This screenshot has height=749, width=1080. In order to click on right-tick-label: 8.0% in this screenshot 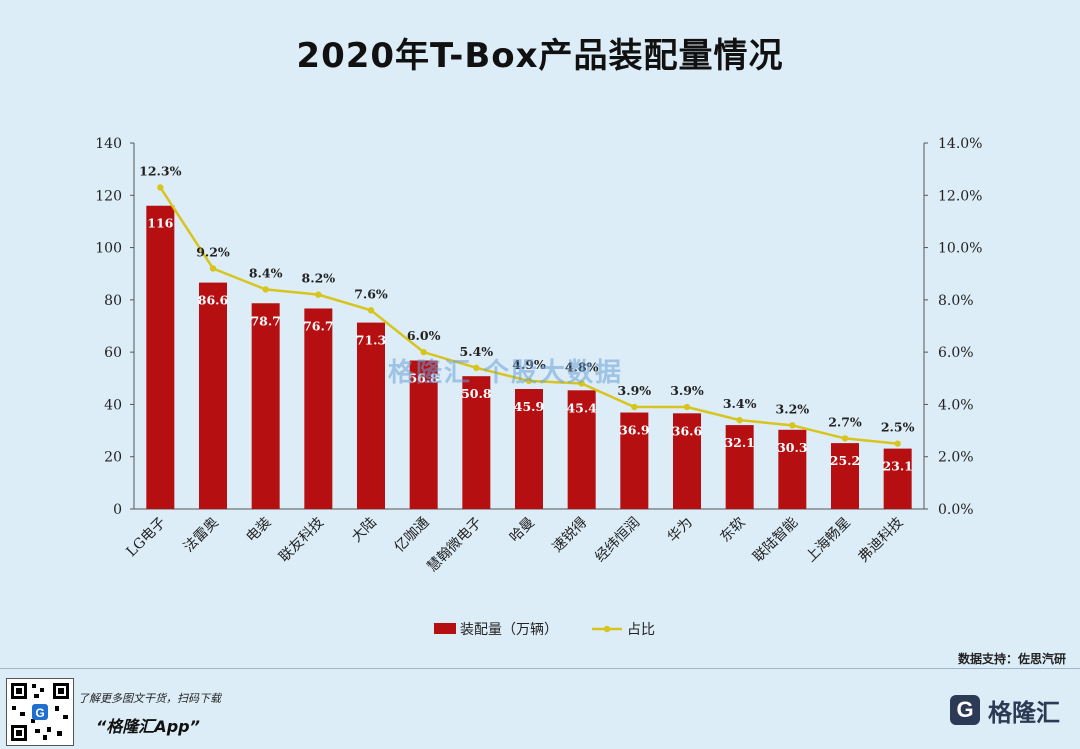, I will do `click(956, 301)`.